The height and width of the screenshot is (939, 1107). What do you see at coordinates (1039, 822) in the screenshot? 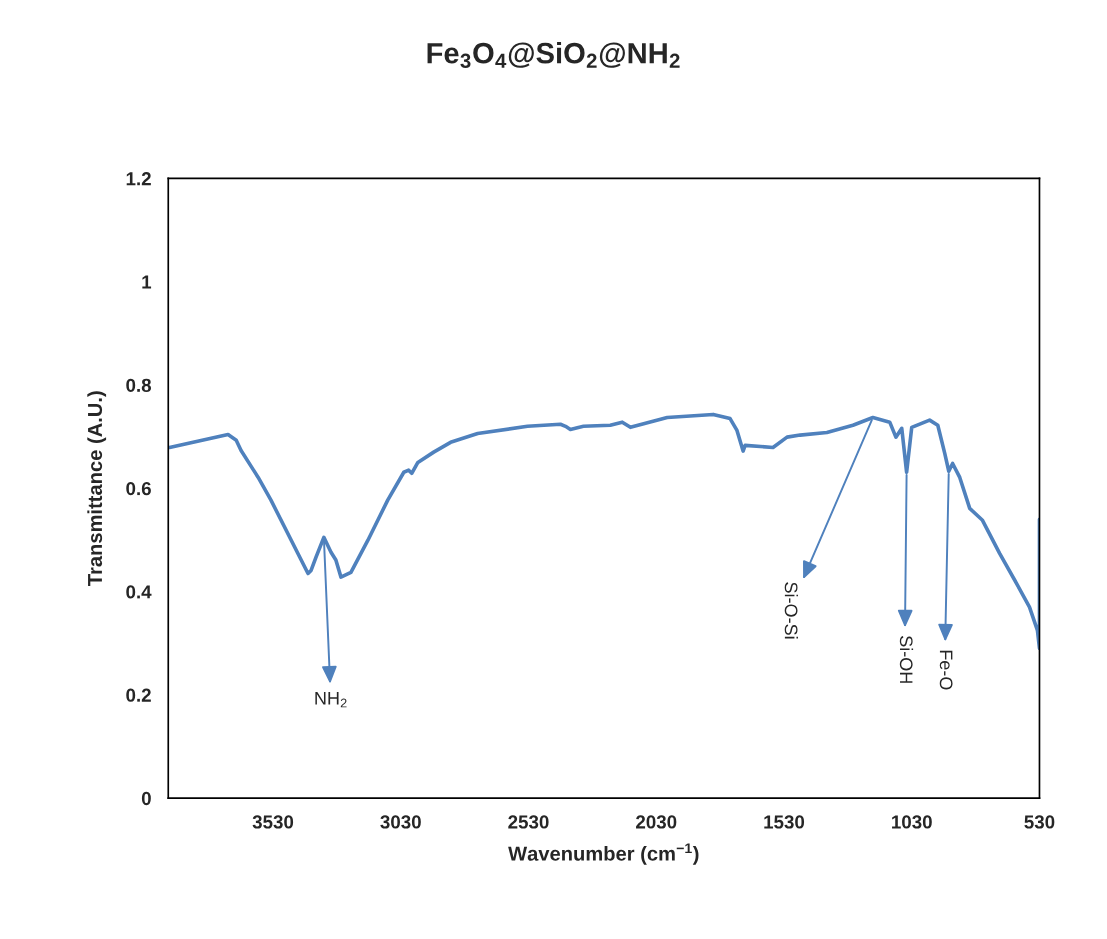
I see `x-tick-label: 530` at bounding box center [1039, 822].